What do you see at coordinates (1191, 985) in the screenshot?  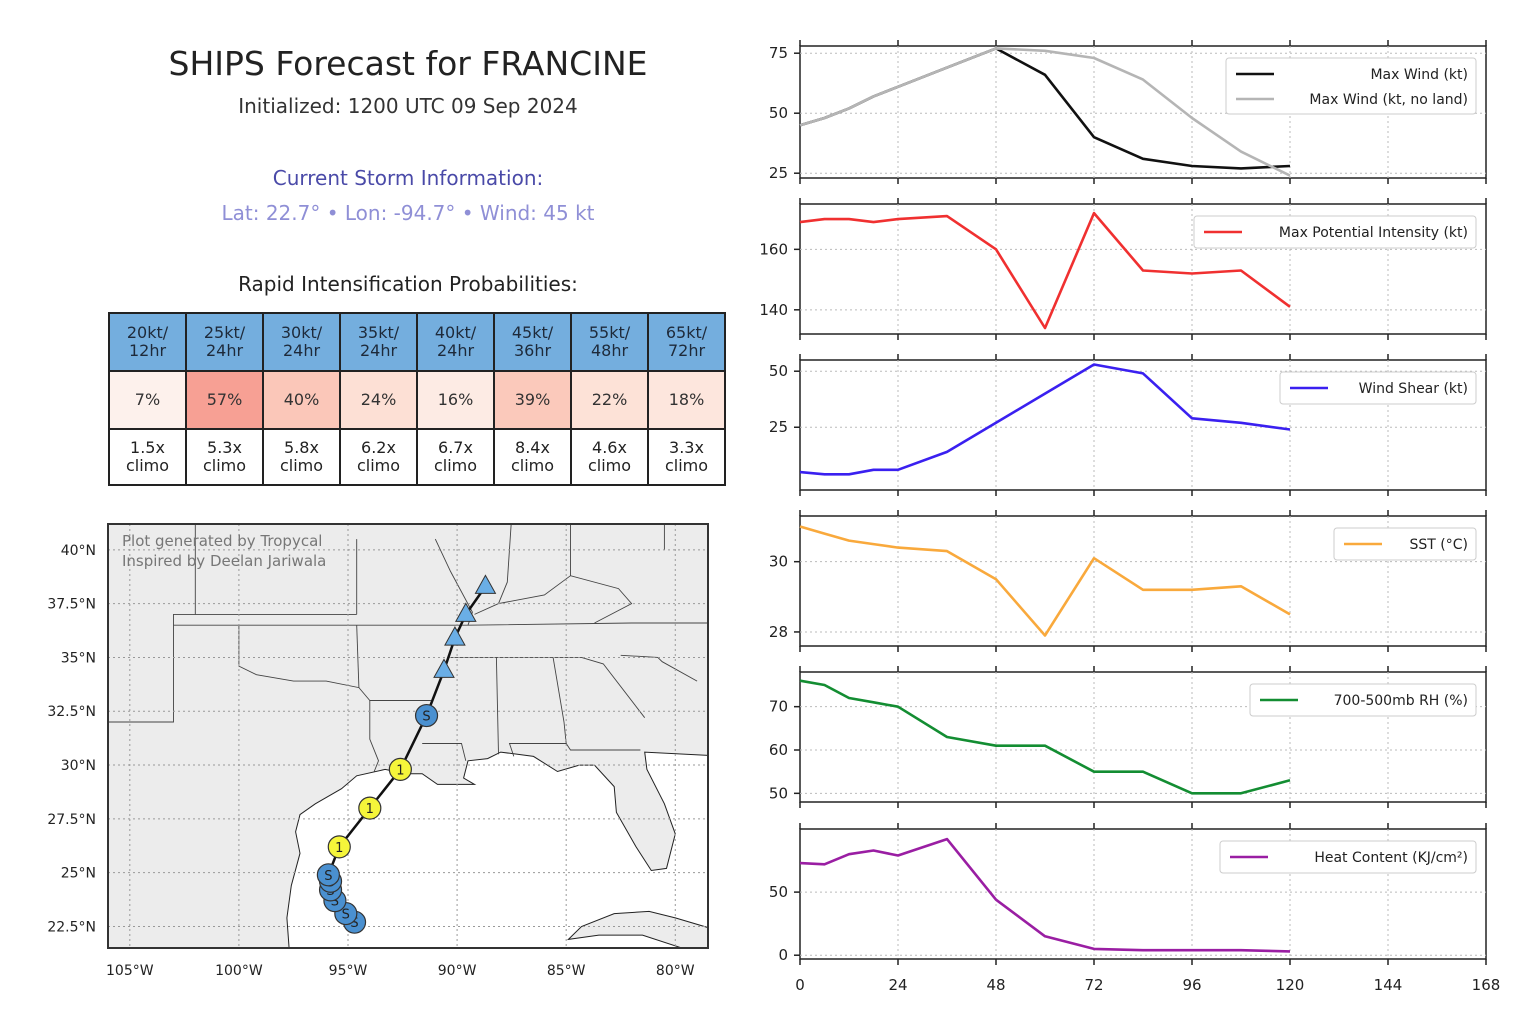 I see `x-tick-label: 96` at bounding box center [1191, 985].